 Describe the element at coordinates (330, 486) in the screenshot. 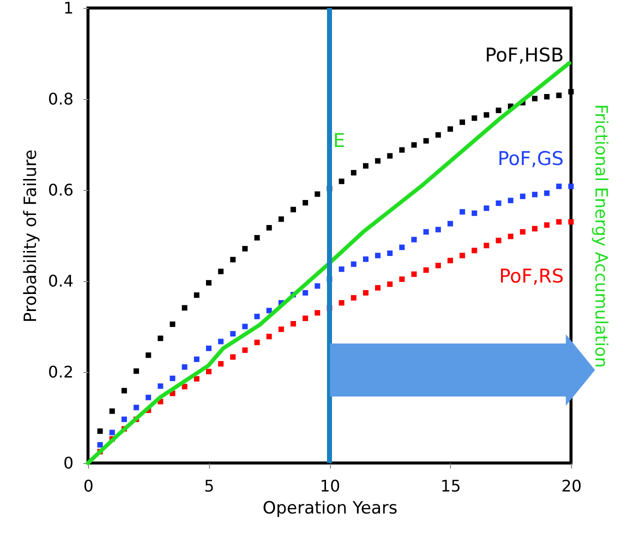

I see `x-tick-label: 10` at that location.